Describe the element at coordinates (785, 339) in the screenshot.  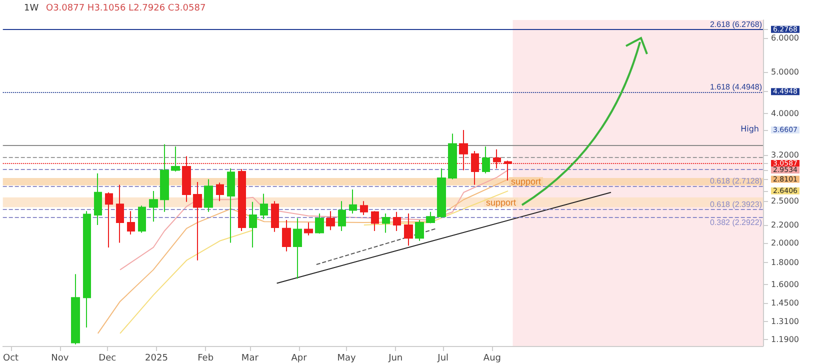
I see `y-tick-label: 1.1900` at that location.